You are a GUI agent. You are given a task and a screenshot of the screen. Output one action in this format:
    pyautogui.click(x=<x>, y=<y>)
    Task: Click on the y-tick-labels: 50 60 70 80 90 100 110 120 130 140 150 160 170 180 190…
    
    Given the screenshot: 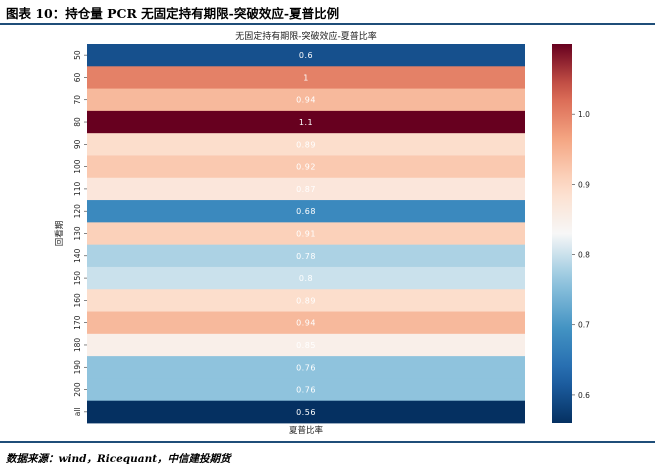 What is the action you would take?
    pyautogui.click(x=80, y=233)
    